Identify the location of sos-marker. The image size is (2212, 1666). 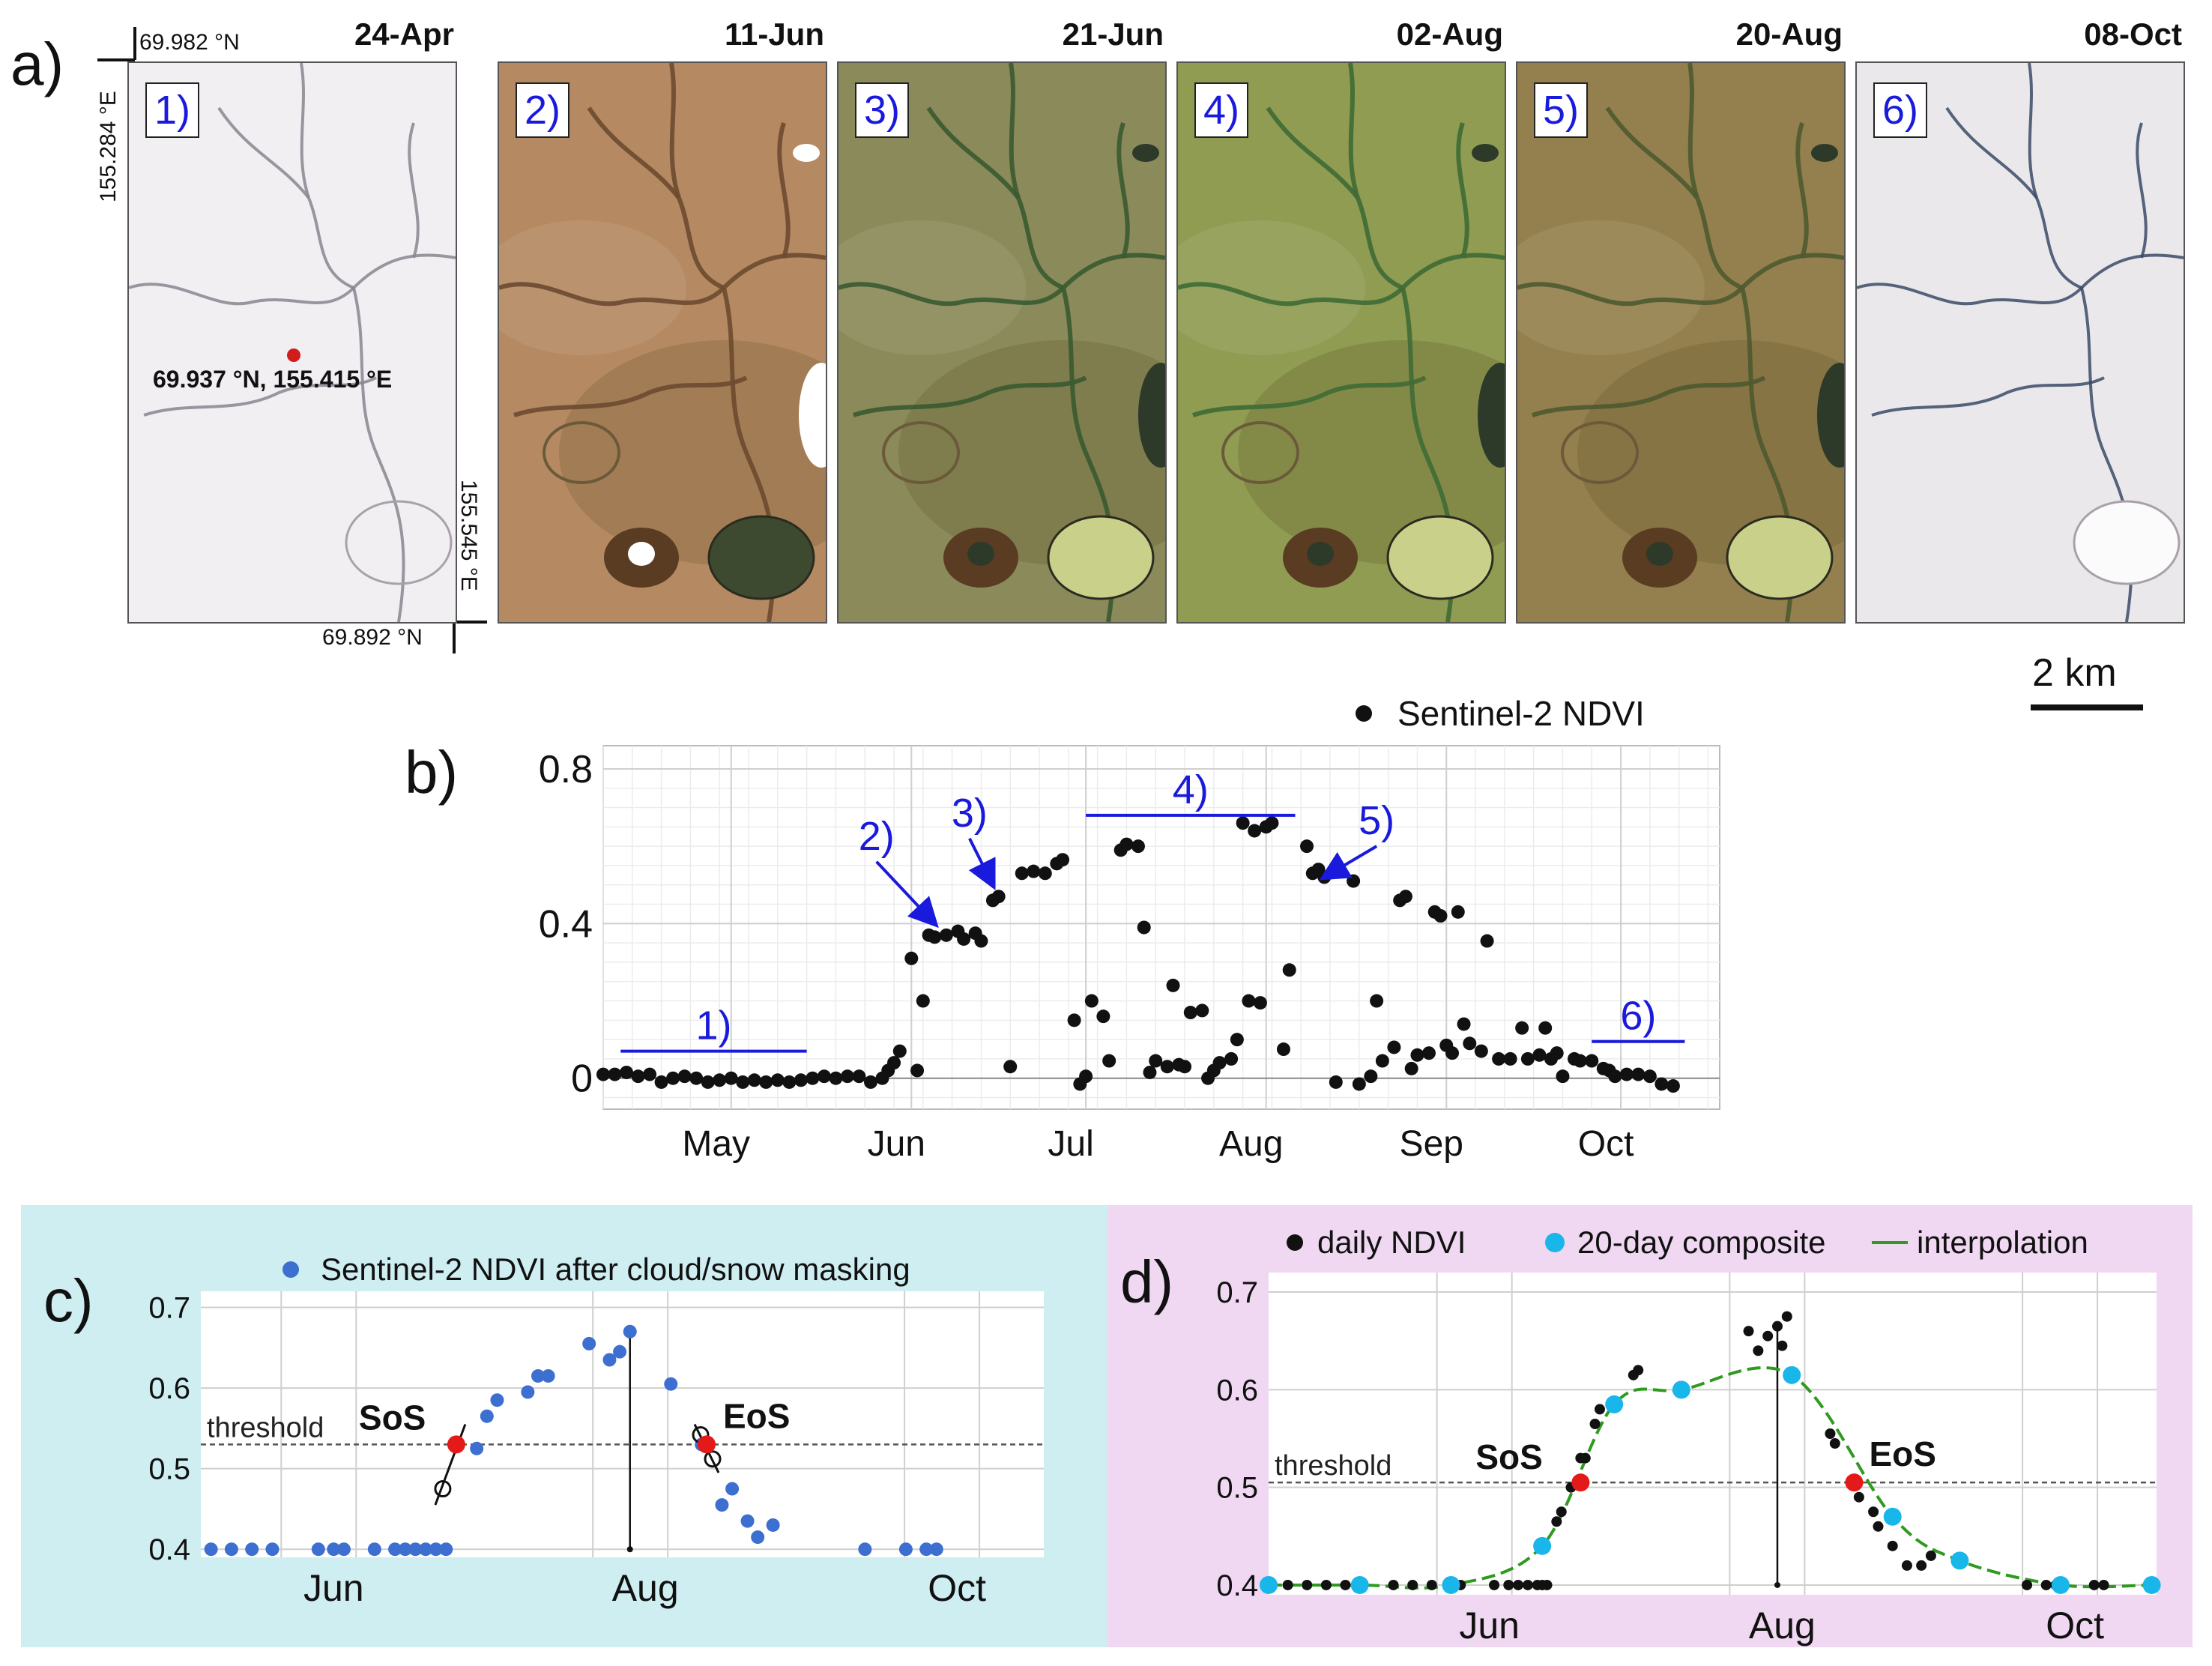
(456, 1444).